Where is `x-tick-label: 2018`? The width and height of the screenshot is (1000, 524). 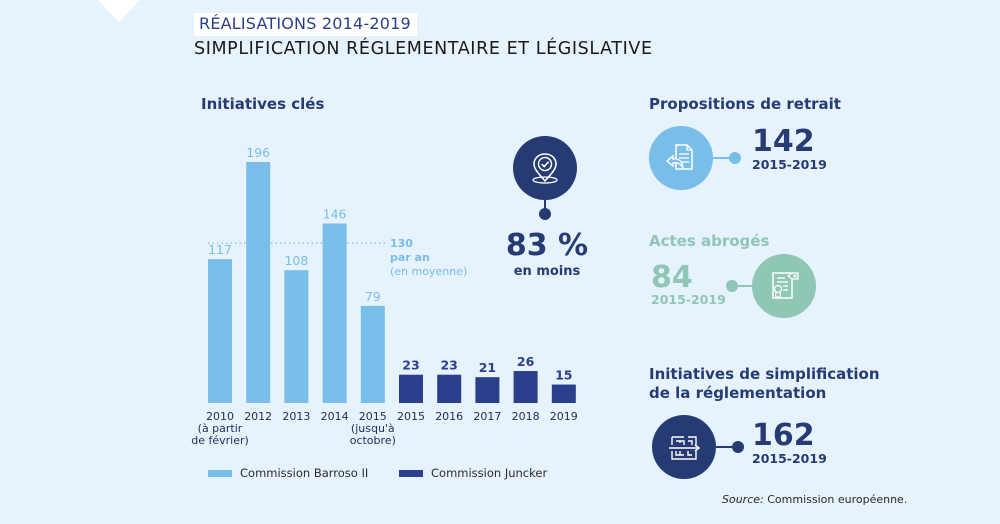 x-tick-label: 2018 is located at coordinates (526, 416).